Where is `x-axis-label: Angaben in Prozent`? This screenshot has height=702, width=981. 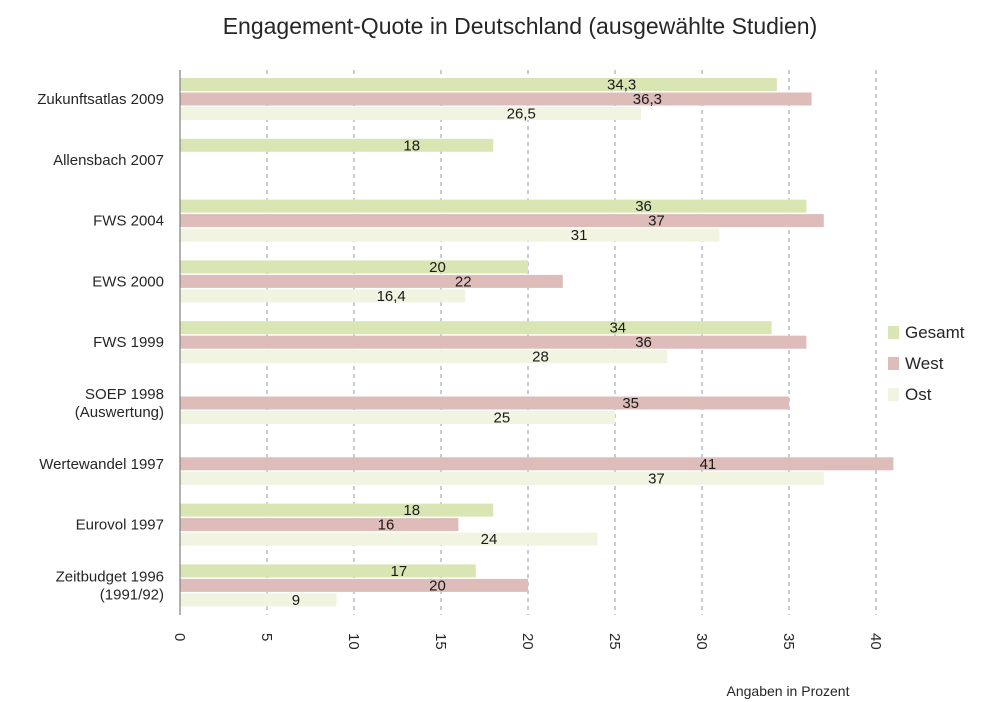
x-axis-label: Angaben in Prozent is located at coordinates (788, 691).